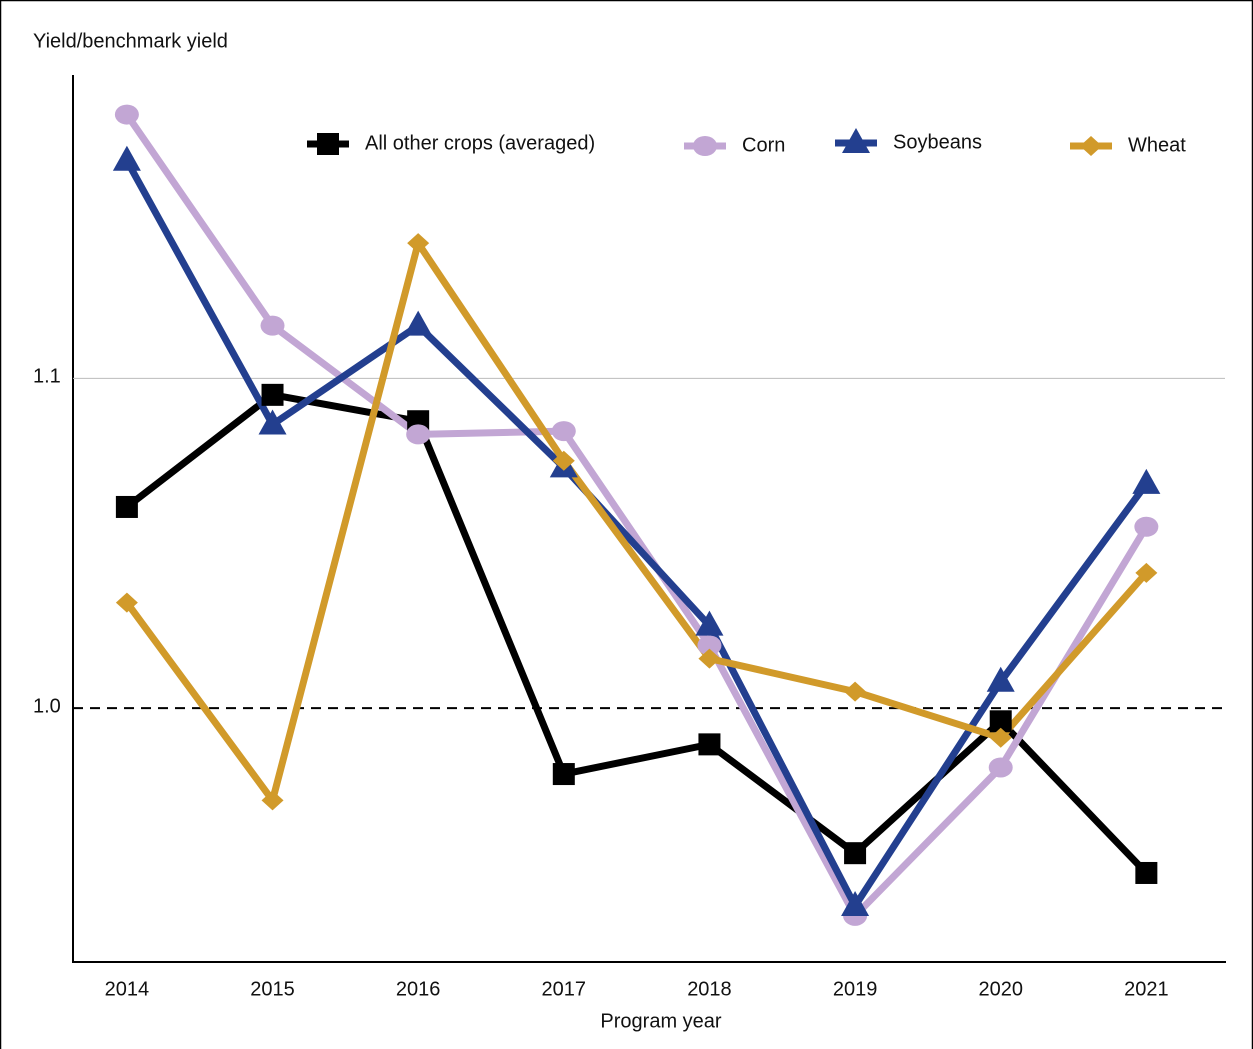 Image resolution: width=1253 pixels, height=1049 pixels. Describe the element at coordinates (480, 143) in the screenshot. I see `legend-label: All other crops (averaged)` at that location.